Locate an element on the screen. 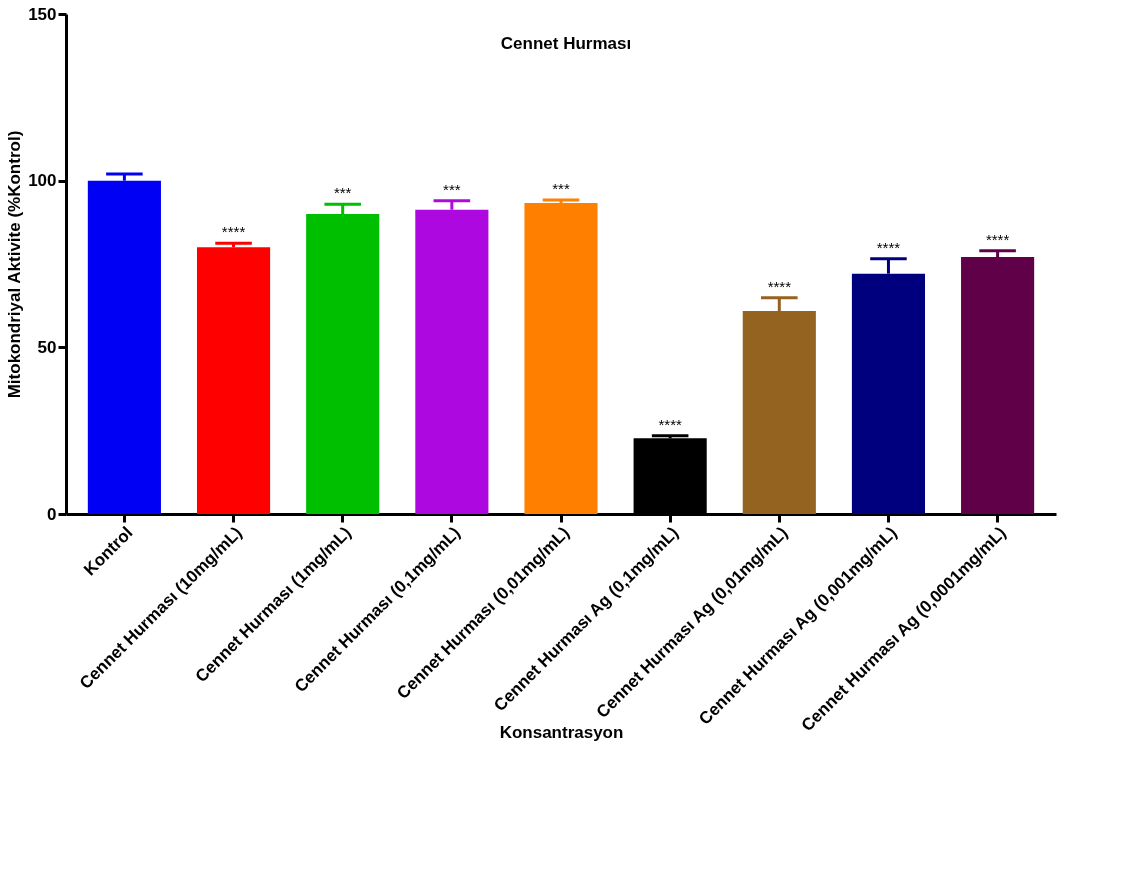 This screenshot has width=1148, height=874. text: Cennet Hurması is located at coordinates (566, 43).